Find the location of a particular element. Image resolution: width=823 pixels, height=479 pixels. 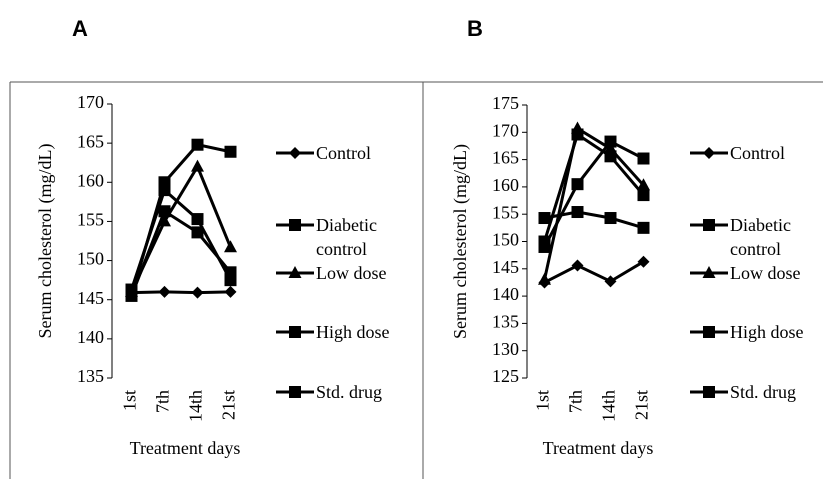

panel-label: A is located at coordinates (80, 28).